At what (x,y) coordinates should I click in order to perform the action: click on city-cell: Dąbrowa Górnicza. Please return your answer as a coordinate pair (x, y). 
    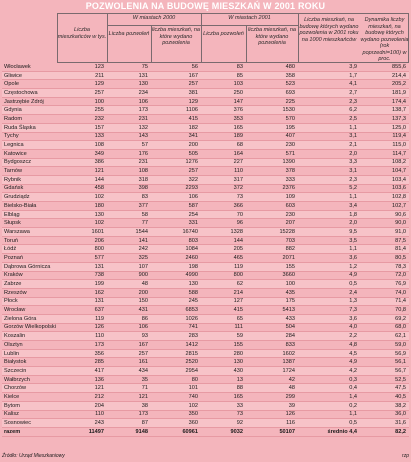
    Looking at the image, I should click on (27, 266).